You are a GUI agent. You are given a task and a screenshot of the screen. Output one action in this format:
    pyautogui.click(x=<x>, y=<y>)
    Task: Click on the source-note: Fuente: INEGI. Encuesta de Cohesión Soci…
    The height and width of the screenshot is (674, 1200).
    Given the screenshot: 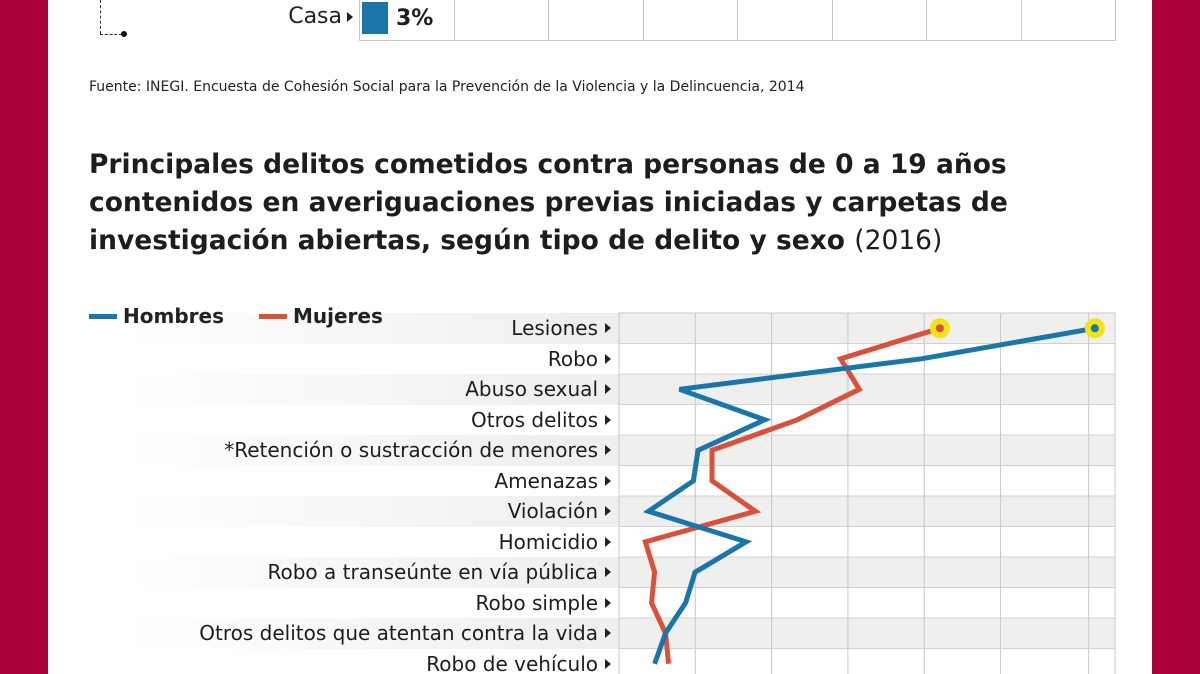 What is the action you would take?
    pyautogui.click(x=447, y=87)
    